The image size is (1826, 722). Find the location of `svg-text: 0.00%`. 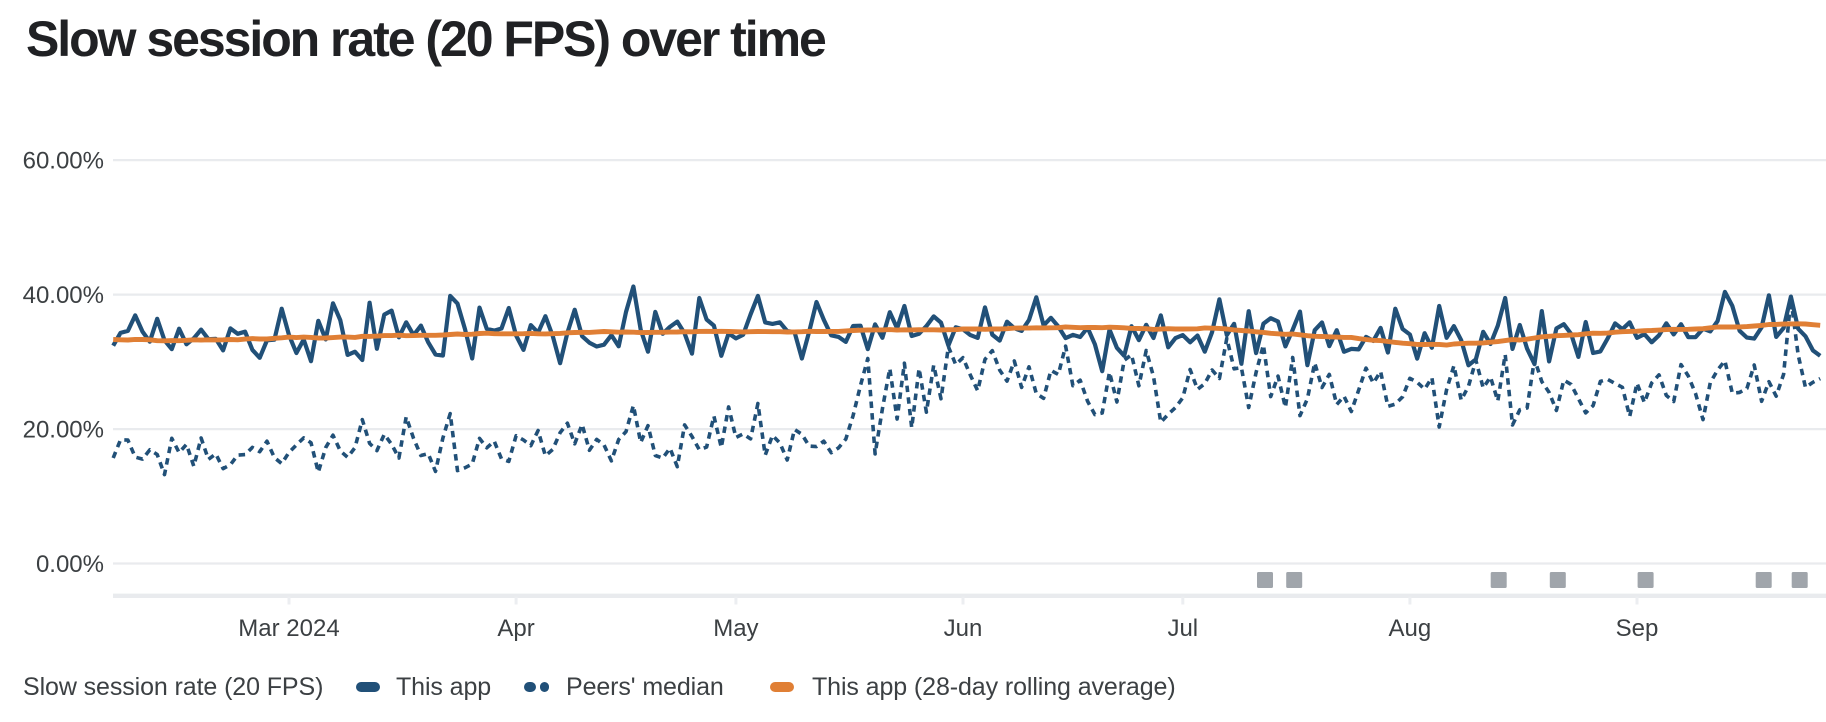

svg-text: 0.00% is located at coordinates (70, 564).